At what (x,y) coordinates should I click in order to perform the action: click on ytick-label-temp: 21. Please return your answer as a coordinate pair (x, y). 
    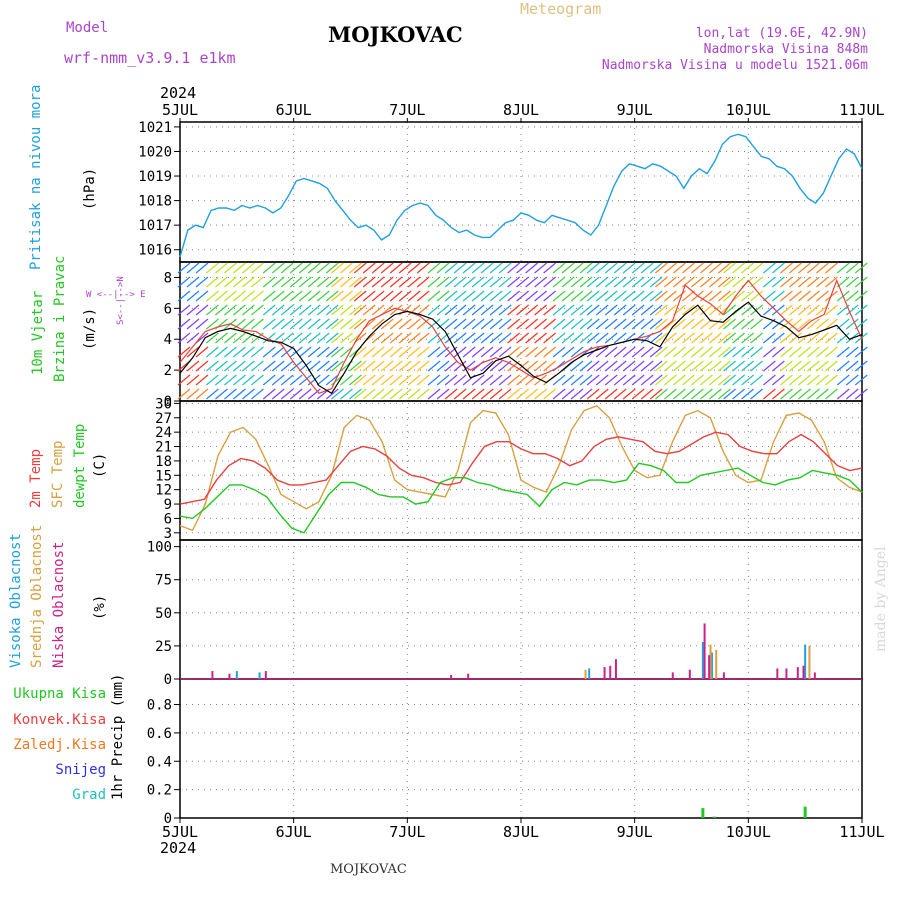
    Looking at the image, I should click on (163, 448).